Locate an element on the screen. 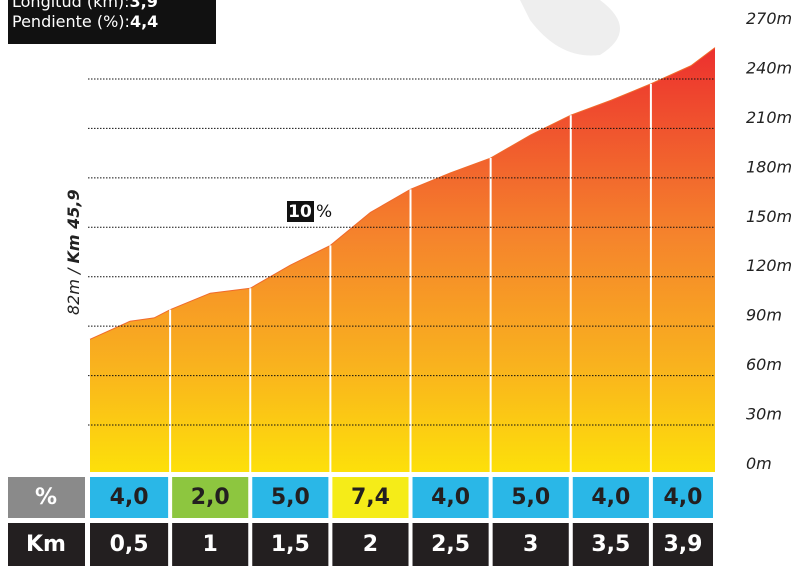  km-header-cell is located at coordinates (46, 544).